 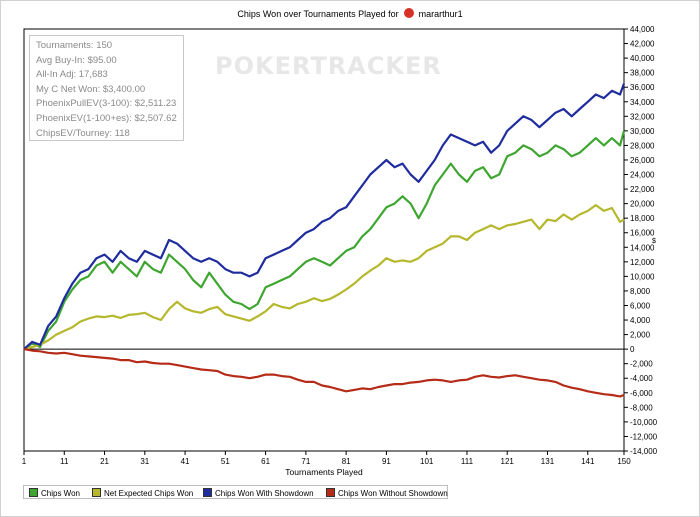 What do you see at coordinates (33, 492) in the screenshot?
I see `legend-swatch-chips-won` at bounding box center [33, 492].